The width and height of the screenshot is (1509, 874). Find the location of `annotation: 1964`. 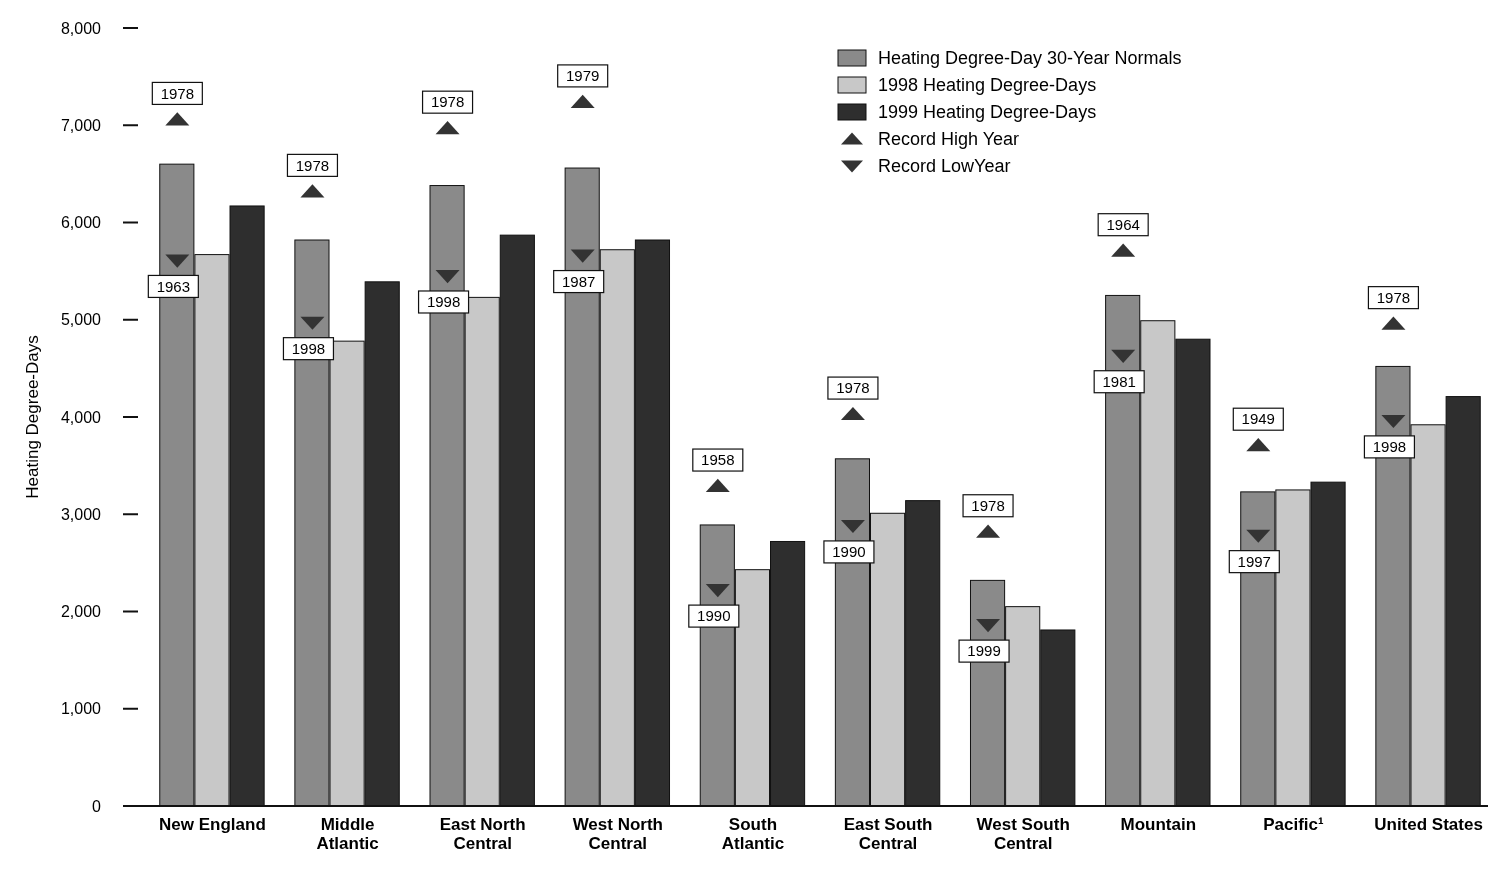

annotation: 1964 is located at coordinates (1123, 224).